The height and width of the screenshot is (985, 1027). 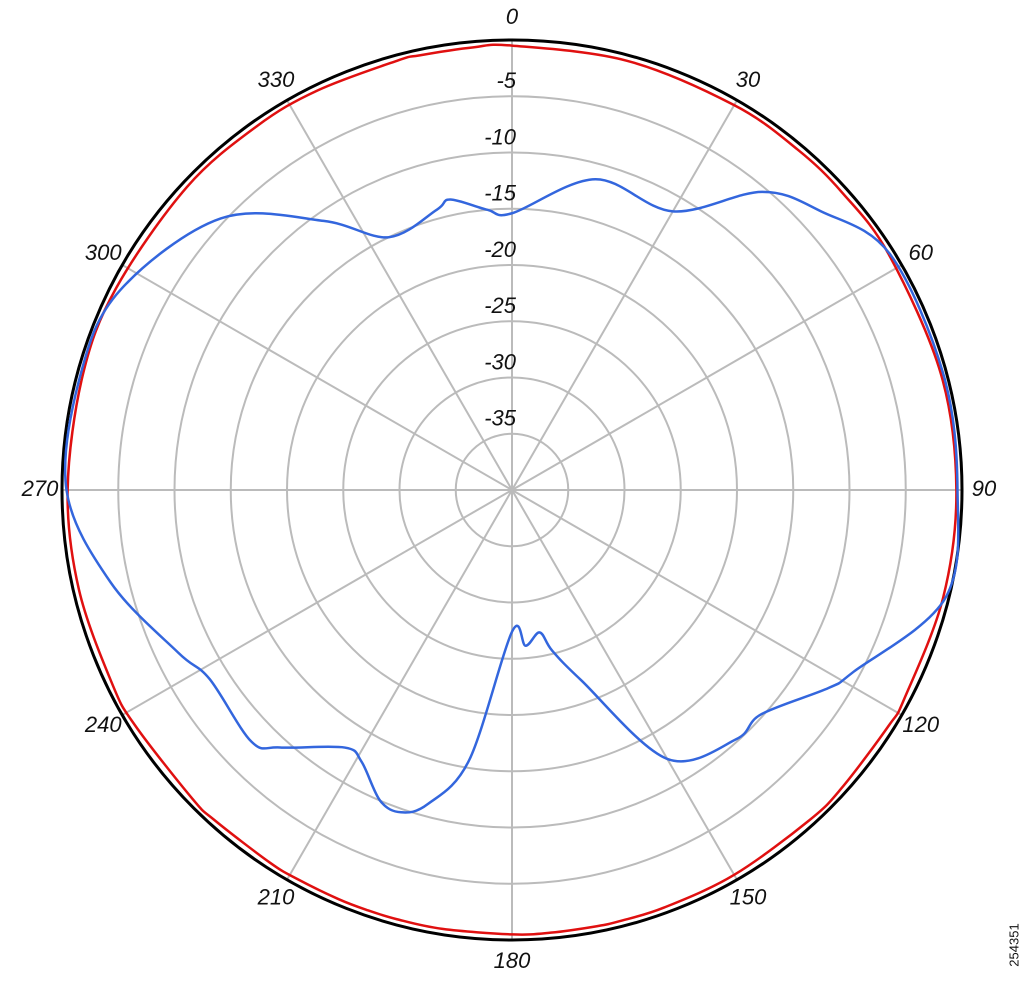 What do you see at coordinates (500, 193) in the screenshot?
I see `r-tick-label: -15` at bounding box center [500, 193].